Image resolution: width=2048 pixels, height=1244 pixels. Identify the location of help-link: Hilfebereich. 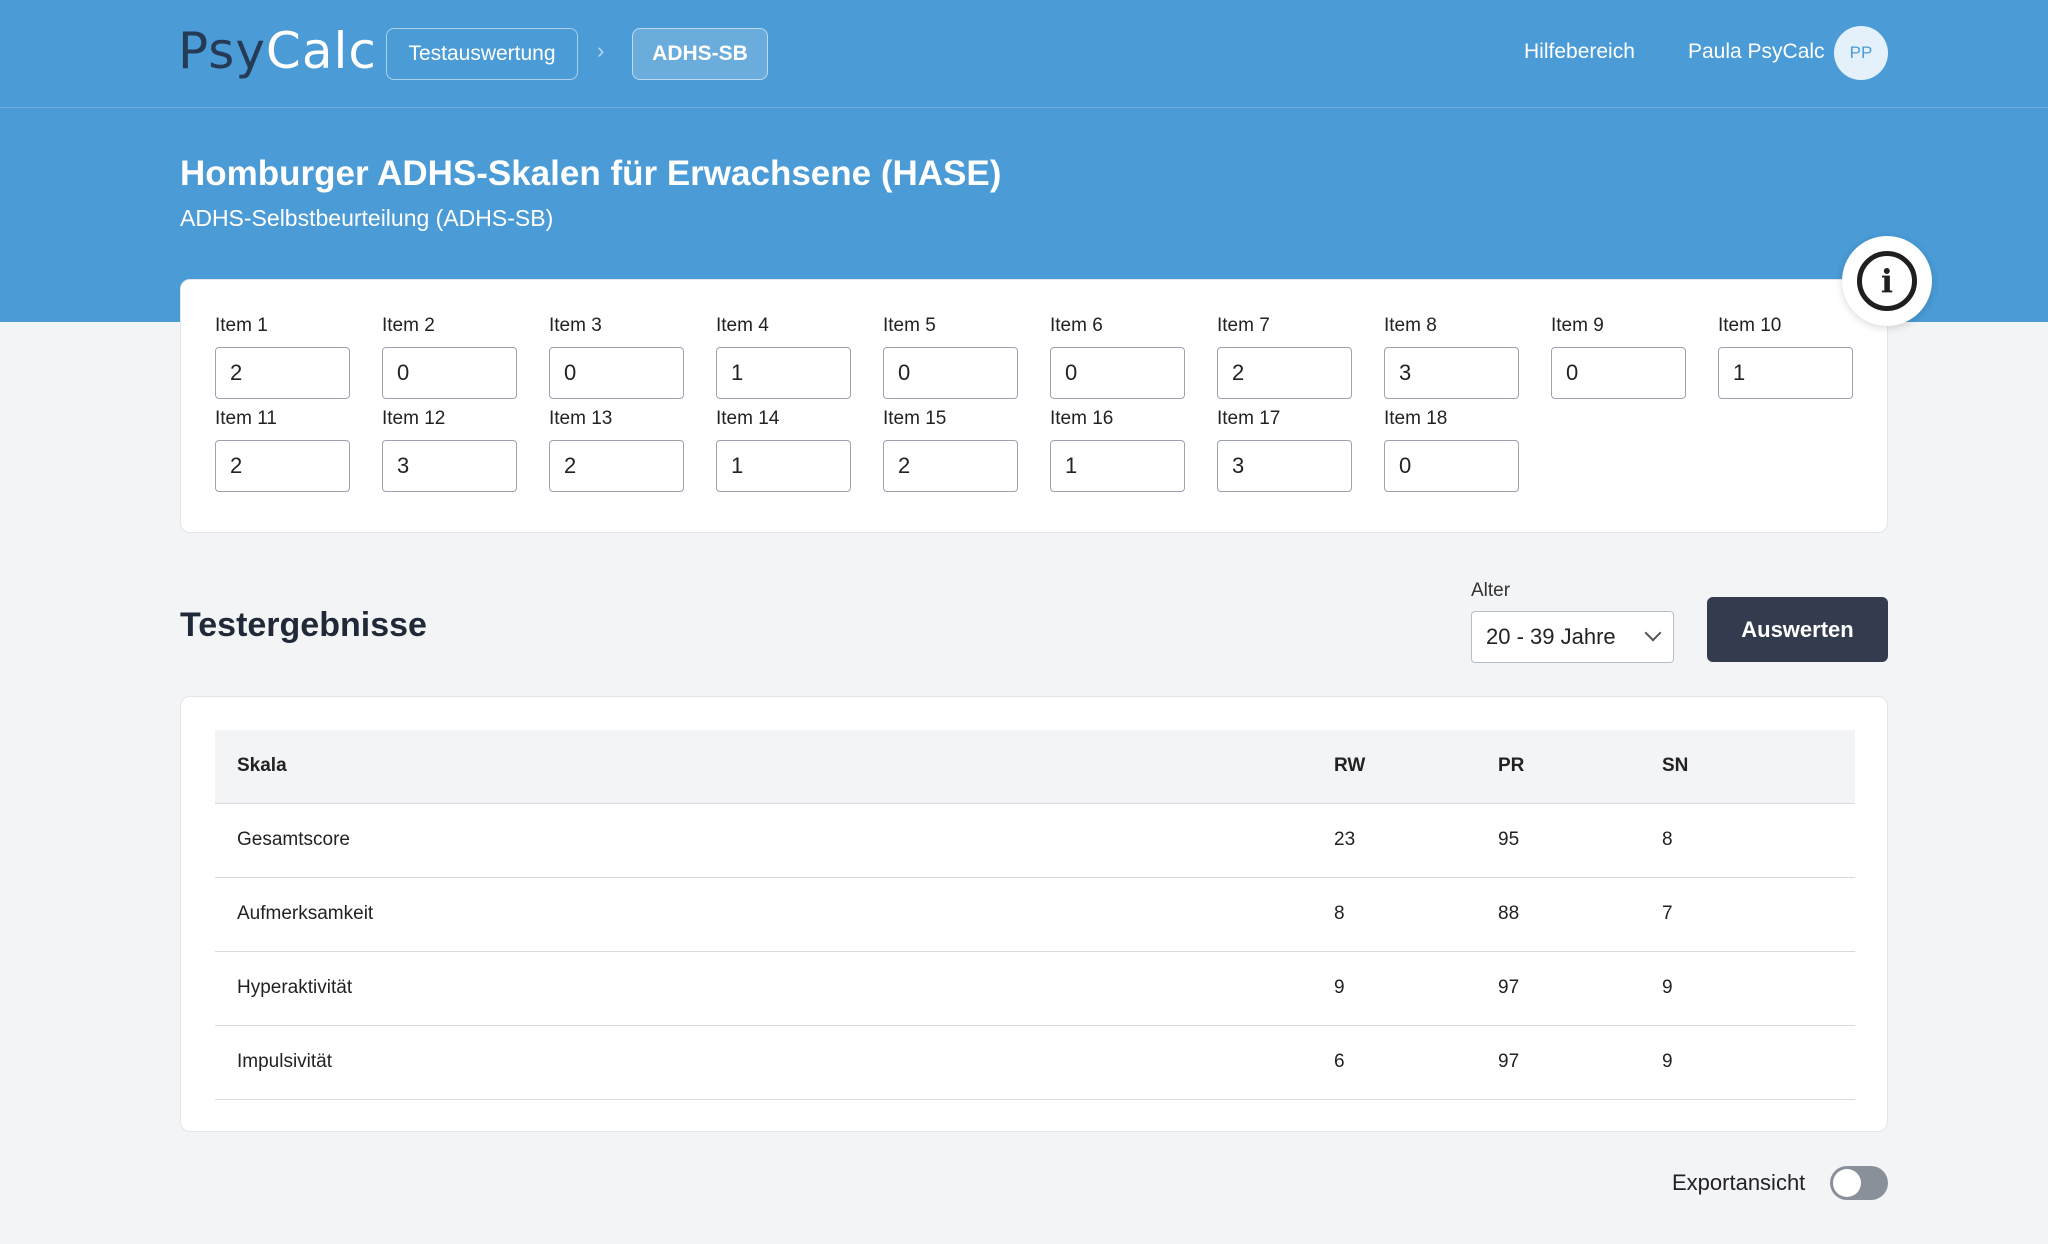
(1579, 51).